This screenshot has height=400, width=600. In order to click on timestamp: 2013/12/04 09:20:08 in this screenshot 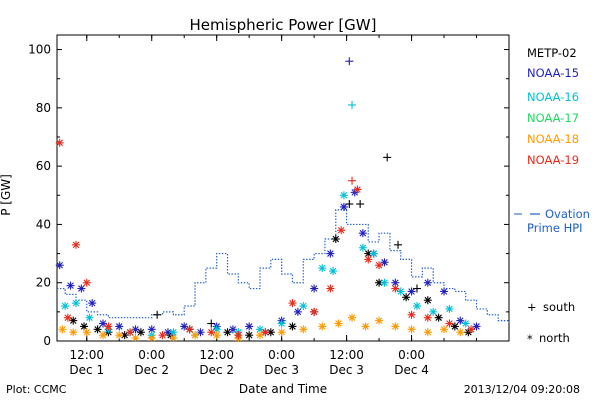, I will do `click(522, 389)`.